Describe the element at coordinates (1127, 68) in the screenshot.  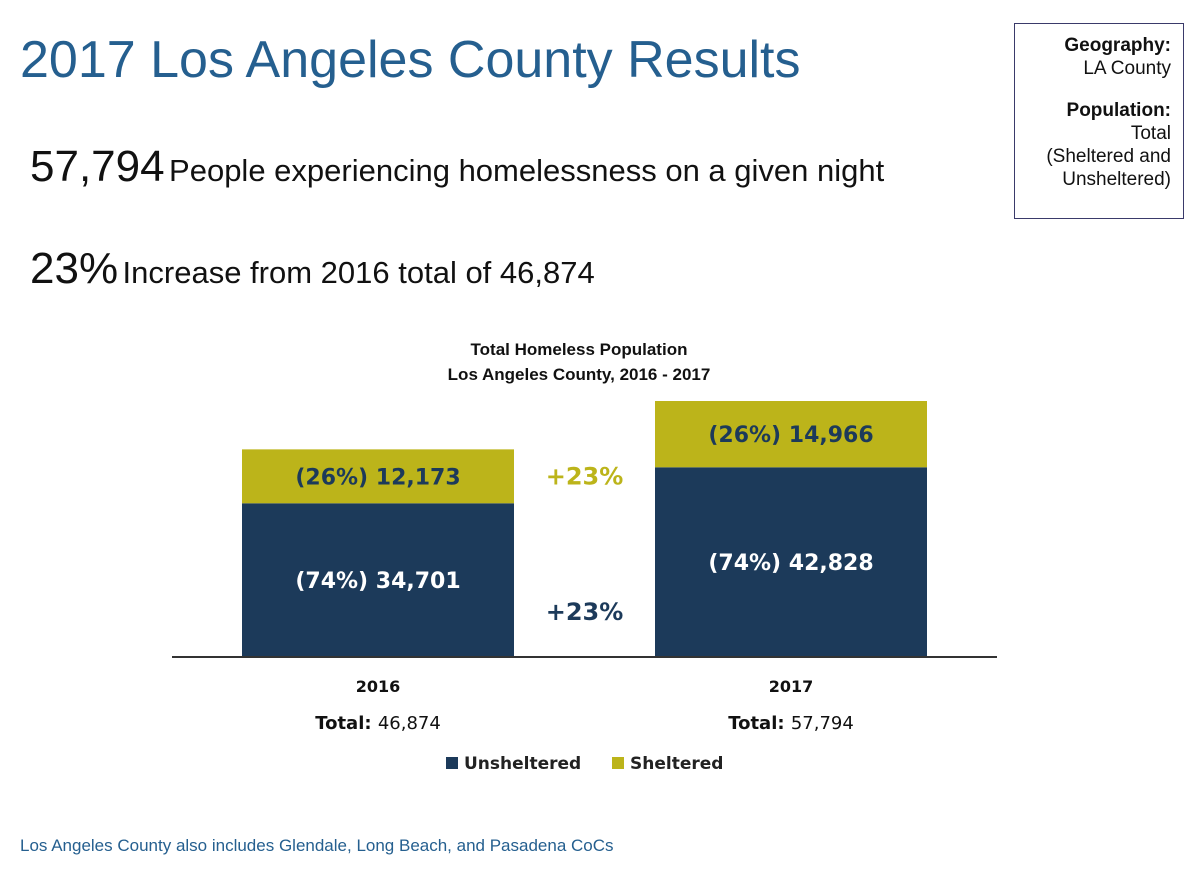
I see `geography-value: LA County` at that location.